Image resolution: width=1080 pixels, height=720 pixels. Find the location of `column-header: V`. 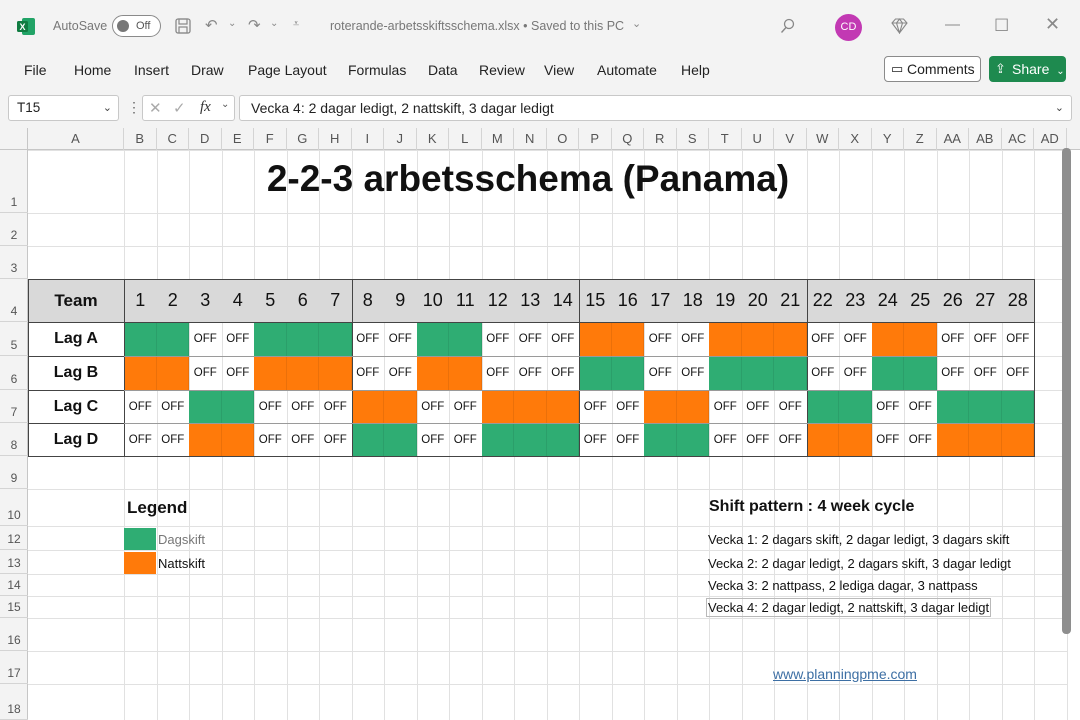

column-header: V is located at coordinates (790, 139).